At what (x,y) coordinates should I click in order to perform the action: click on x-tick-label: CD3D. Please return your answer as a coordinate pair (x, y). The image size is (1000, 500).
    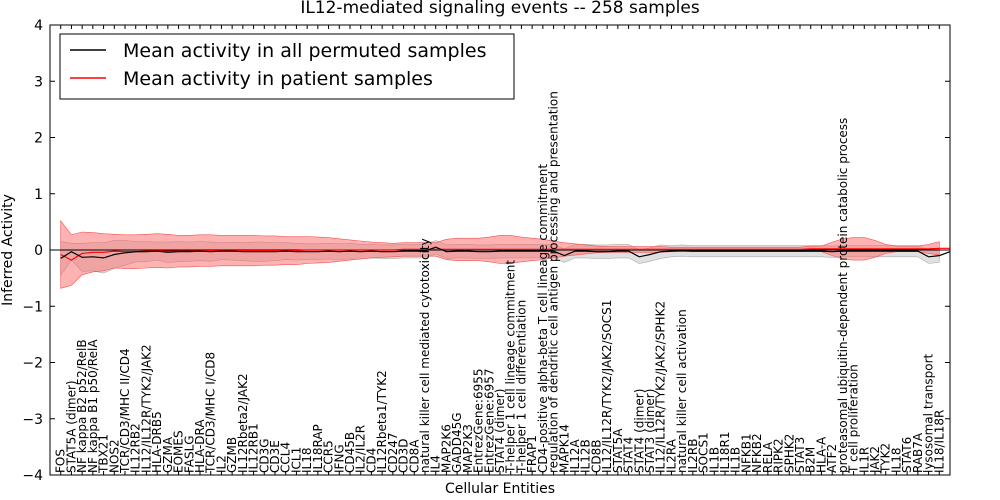
    Looking at the image, I should click on (404, 456).